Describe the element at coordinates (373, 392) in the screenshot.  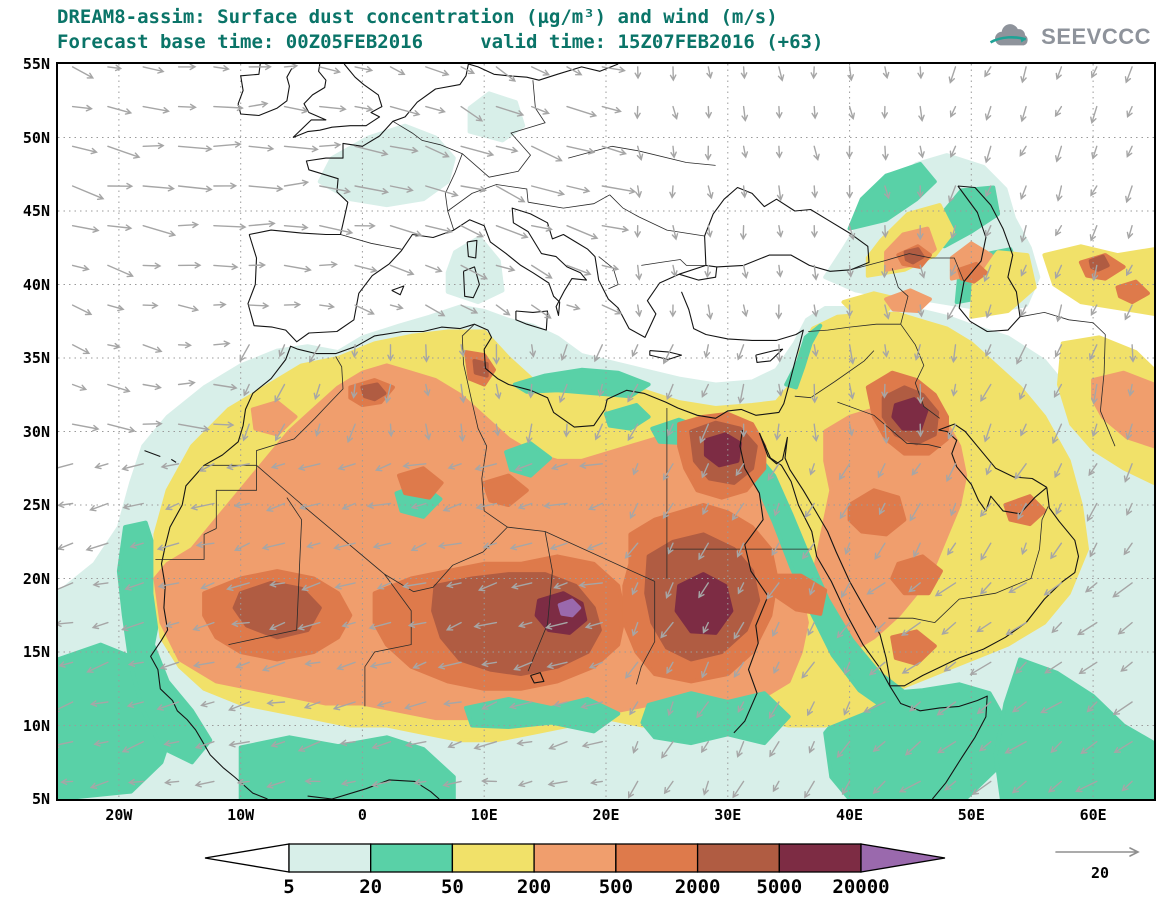
I see `dust-region-b2000-atlas` at that location.